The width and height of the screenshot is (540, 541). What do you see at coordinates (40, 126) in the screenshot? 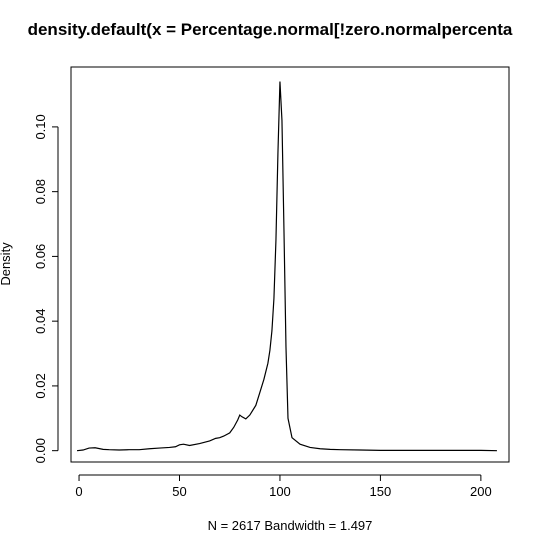
I see `y-tick-label: 0.10` at bounding box center [40, 126].